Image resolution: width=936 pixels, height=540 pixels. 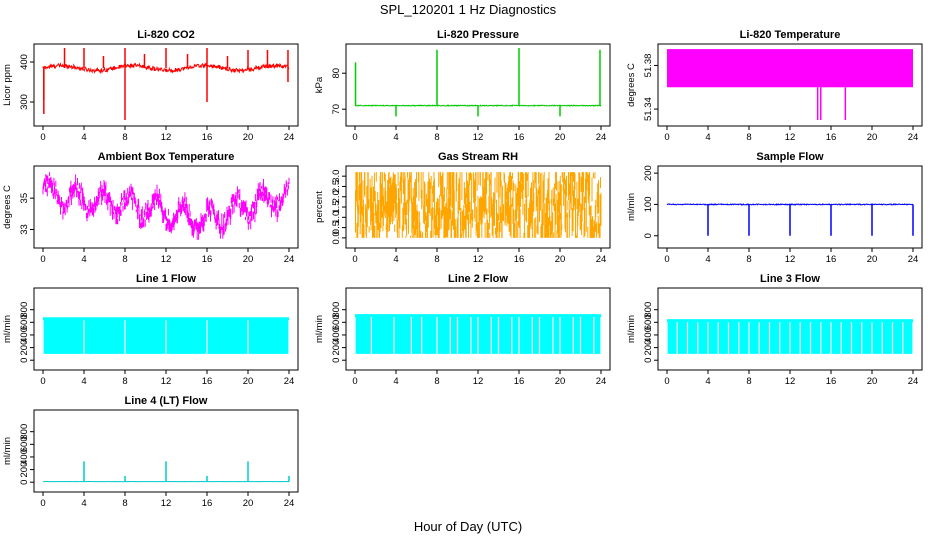 I want to click on y-tick-label: 51.38, so click(x=648, y=66).